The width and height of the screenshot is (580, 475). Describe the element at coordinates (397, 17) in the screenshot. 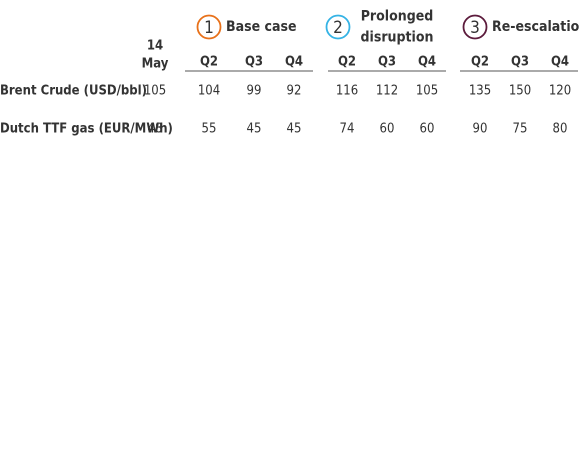

I see `scenario-name: Prolonged` at that location.